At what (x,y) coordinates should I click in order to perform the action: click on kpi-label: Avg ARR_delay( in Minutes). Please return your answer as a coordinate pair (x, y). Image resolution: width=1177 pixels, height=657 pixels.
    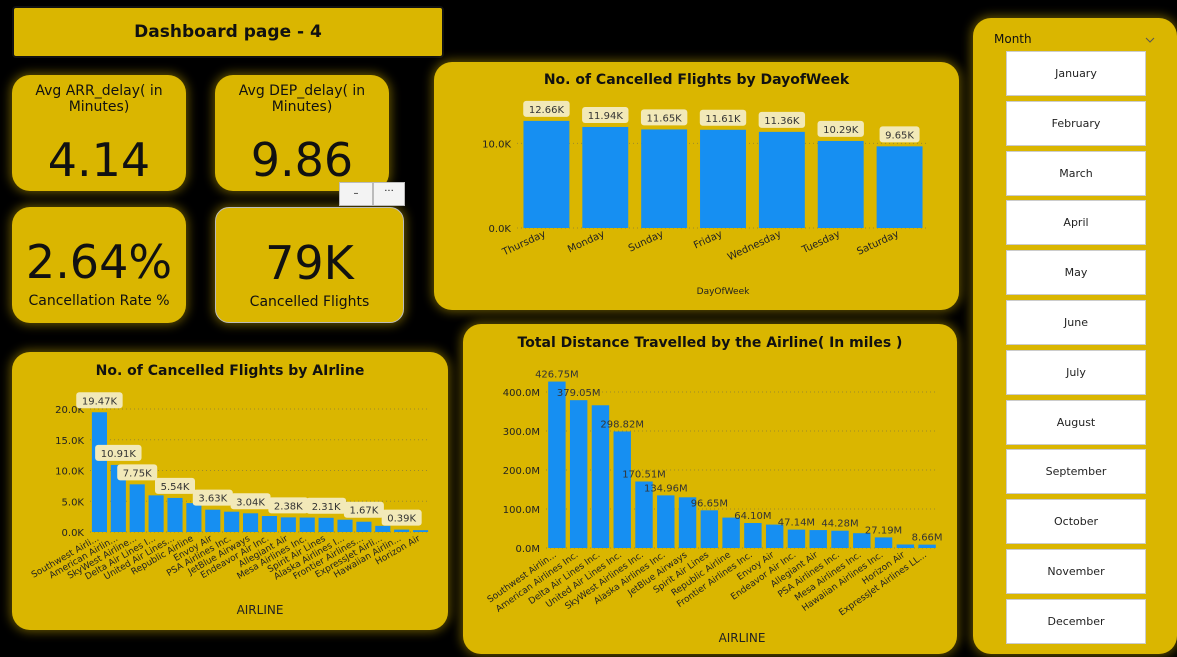
    Looking at the image, I should click on (99, 99).